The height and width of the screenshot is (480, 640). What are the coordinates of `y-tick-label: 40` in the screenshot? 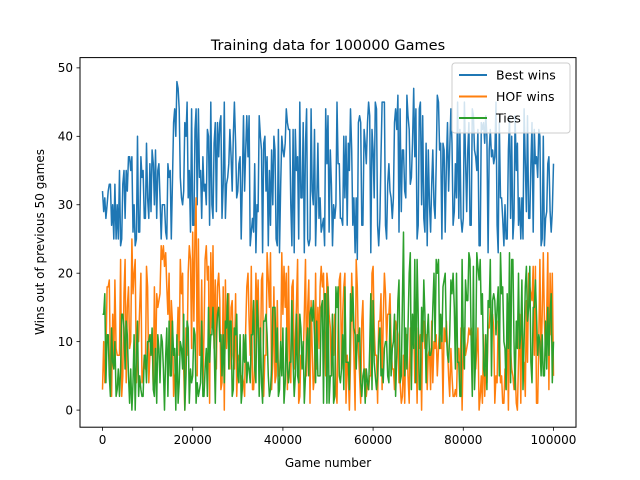 It's located at (65, 137).